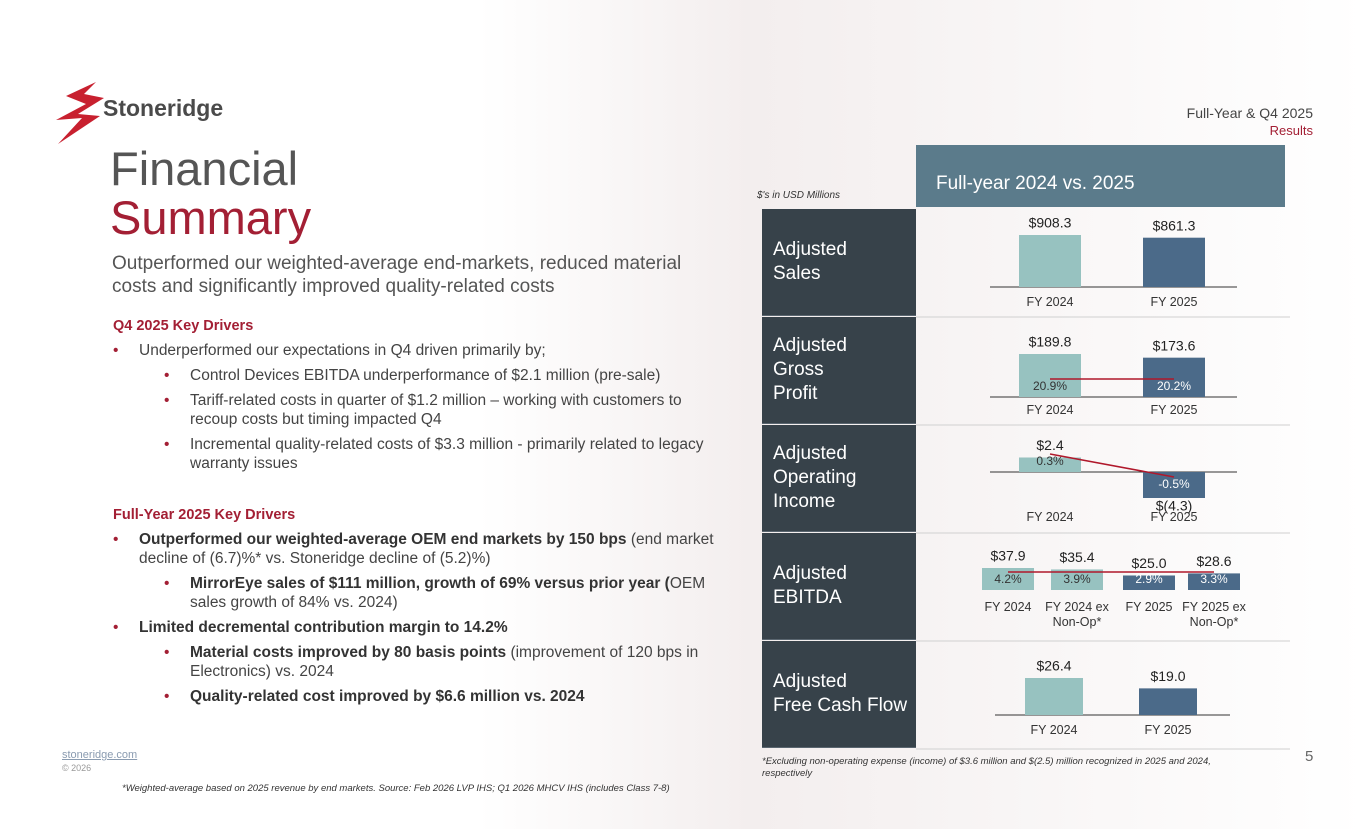 The width and height of the screenshot is (1365, 829). Describe the element at coordinates (163, 108) in the screenshot. I see `logo-text: Stoneridge` at that location.